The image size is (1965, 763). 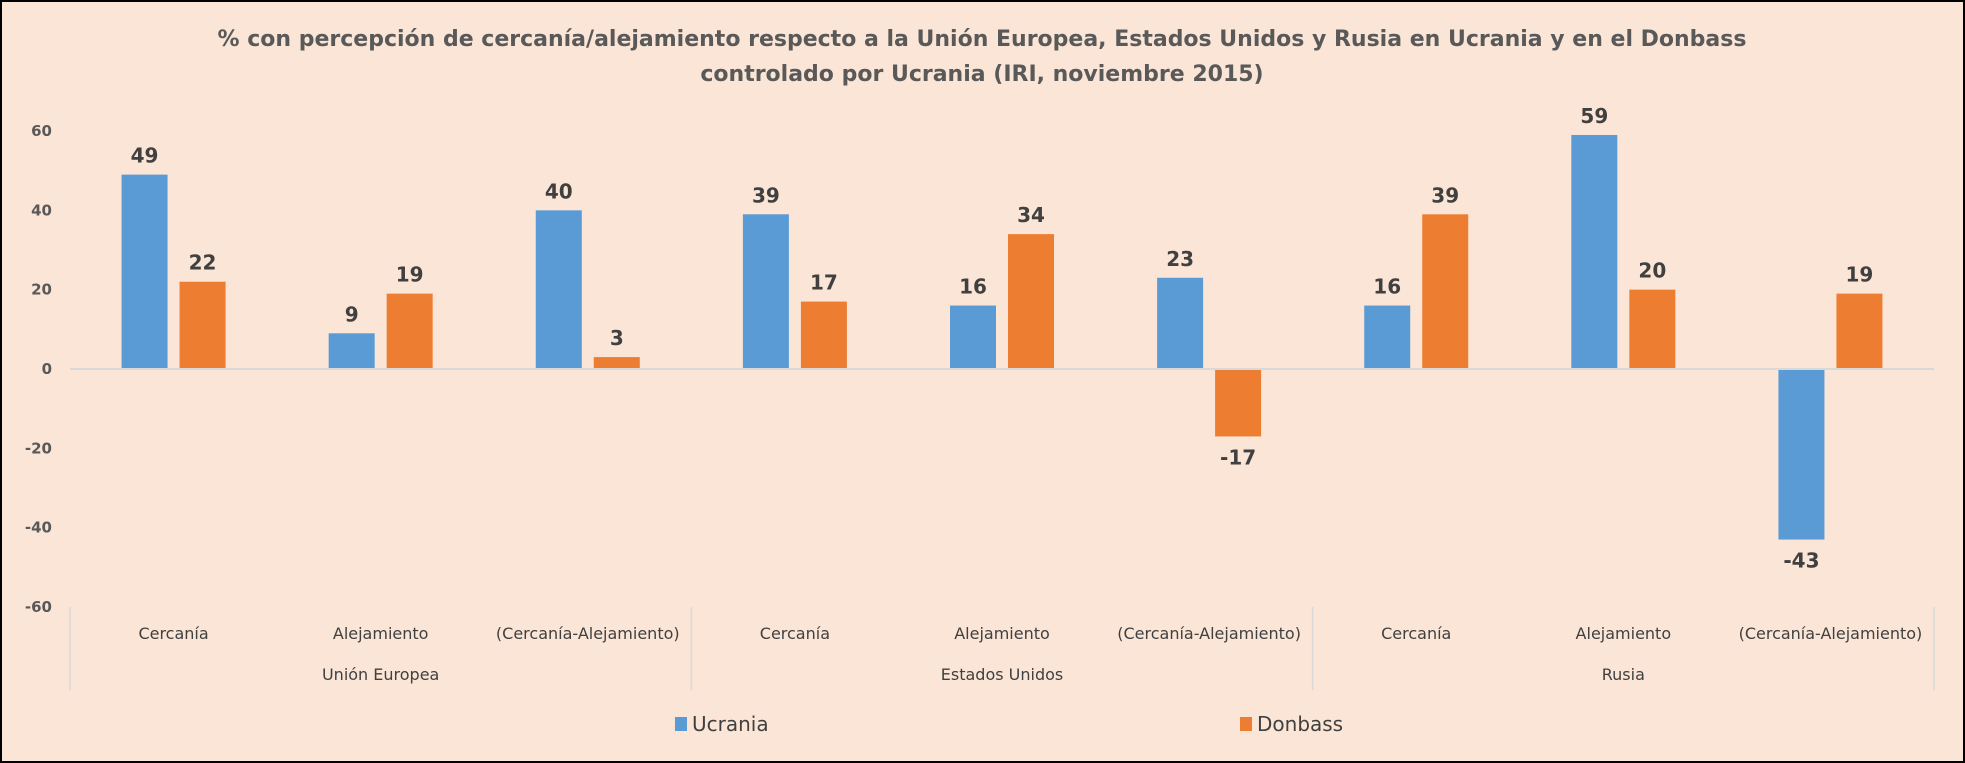 I want to click on y-axis: 60 40 20 0 -20 -40 -60, so click(x=38, y=369).